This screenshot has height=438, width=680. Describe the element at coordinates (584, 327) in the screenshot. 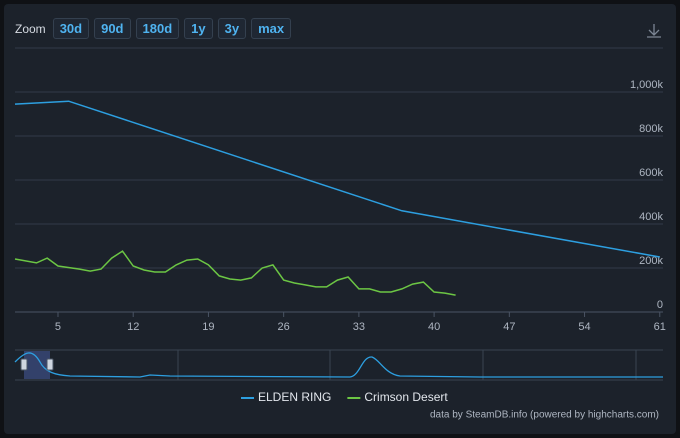

I see `x-tick-label: 54` at that location.